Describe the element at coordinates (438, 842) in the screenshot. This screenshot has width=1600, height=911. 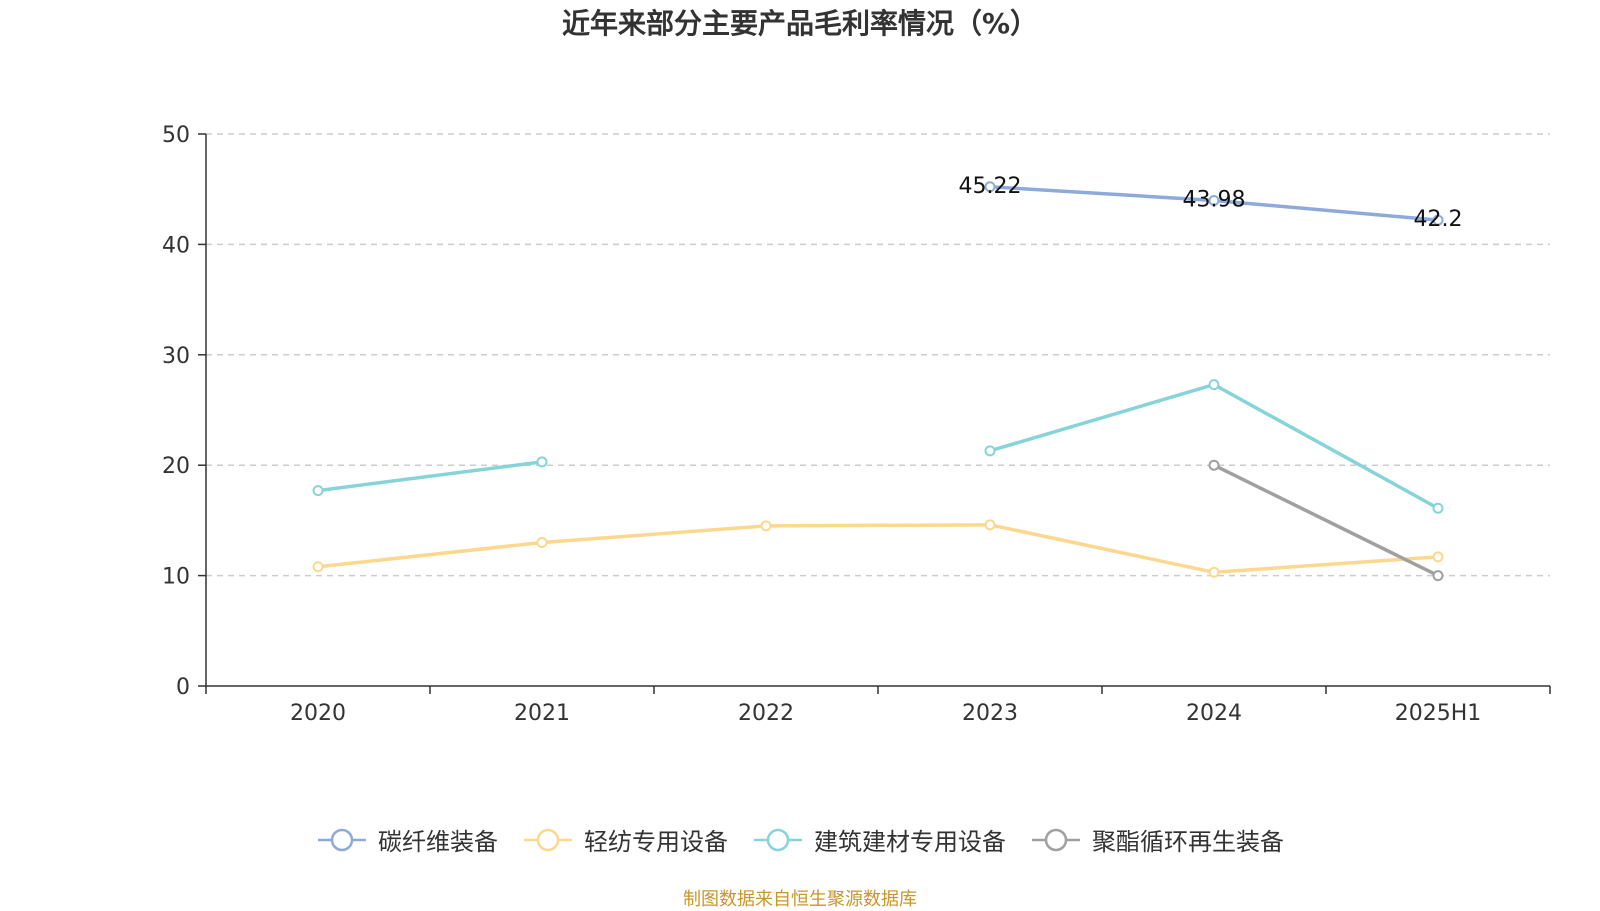
I see `legend-label: 碳纤维装备` at that location.